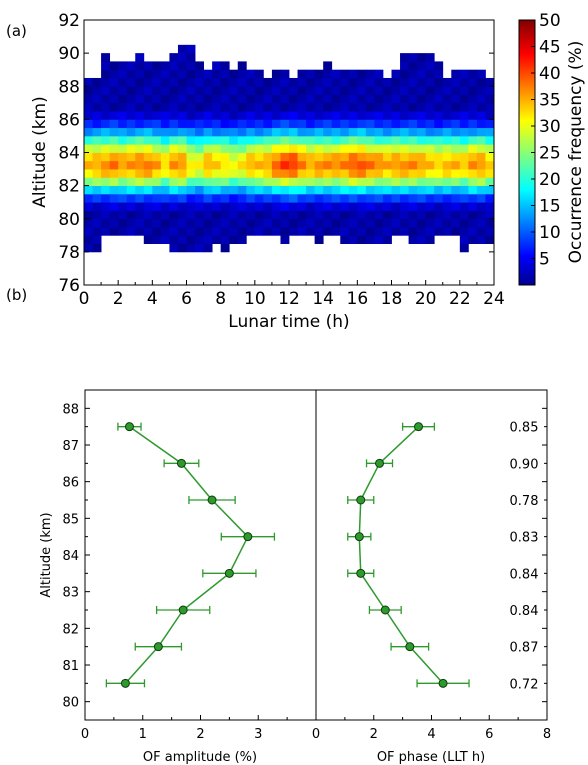  Describe the element at coordinates (494, 299) in the screenshot. I see `heatmap-x-tick-label: 24` at that location.